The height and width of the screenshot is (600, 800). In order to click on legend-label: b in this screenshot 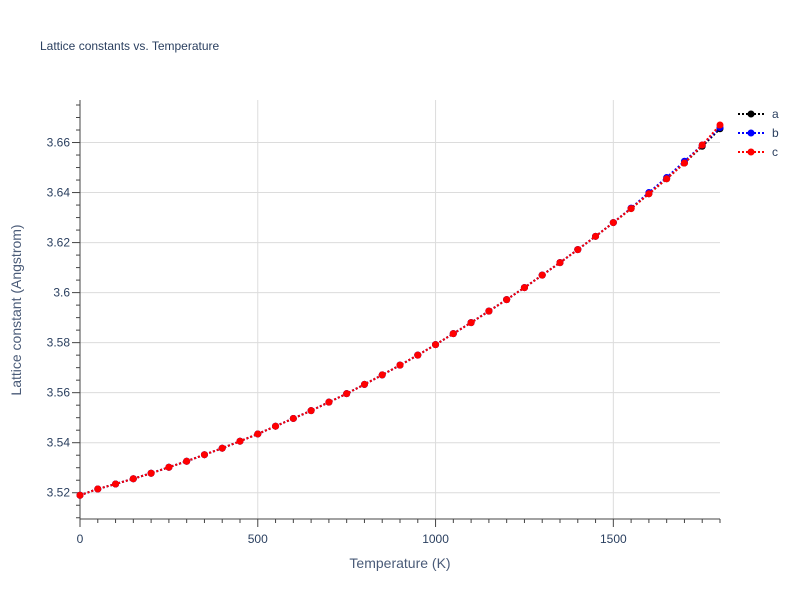, I will do `click(775, 133)`.